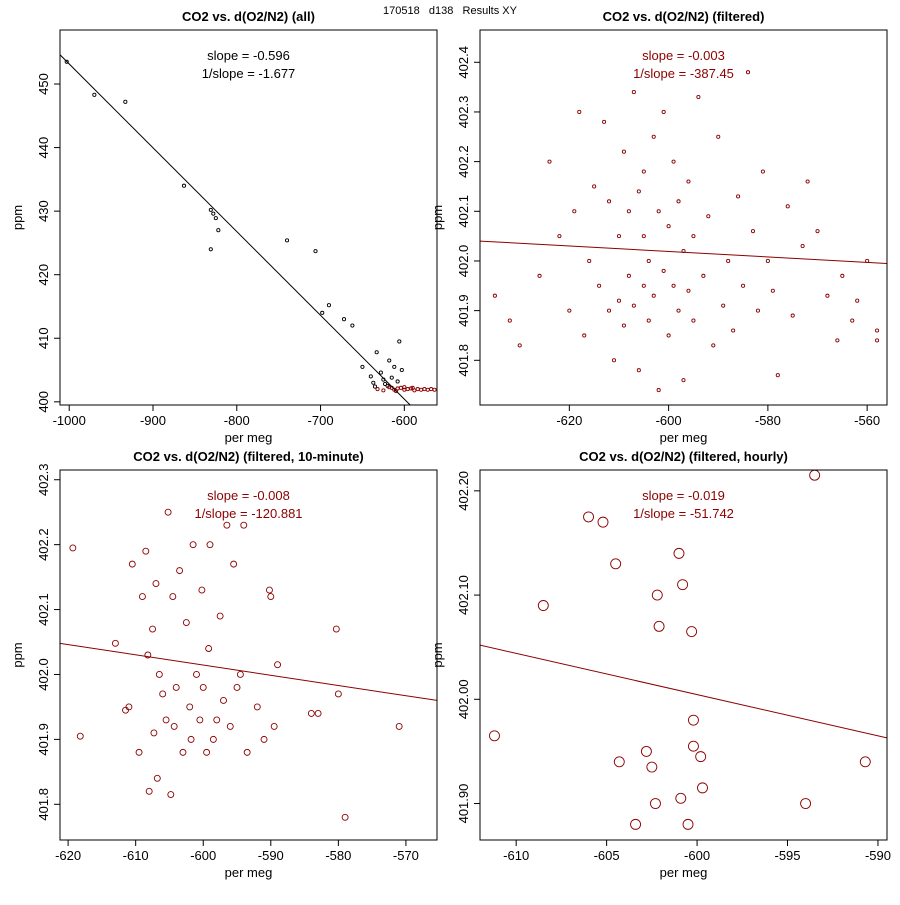 Image resolution: width=900 pixels, height=905 pixels. What do you see at coordinates (463, 491) in the screenshot?
I see `y-tick-label: 402.20` at bounding box center [463, 491].